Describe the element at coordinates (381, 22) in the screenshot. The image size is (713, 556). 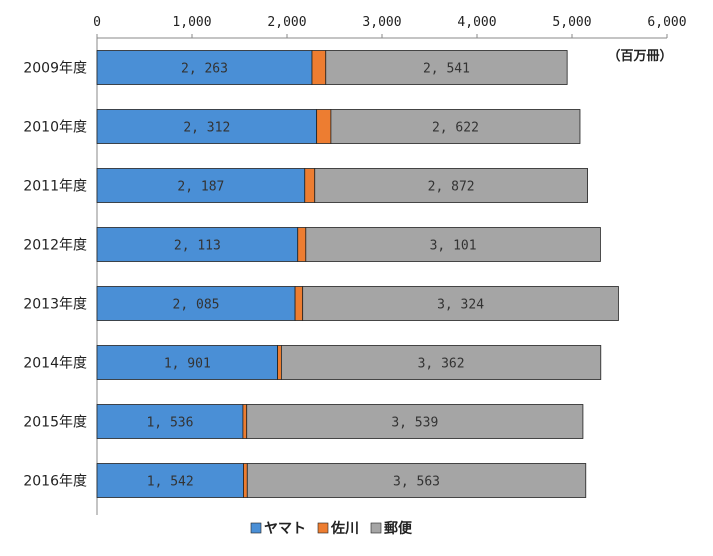
I see `x-tick-label: 3,000` at that location.